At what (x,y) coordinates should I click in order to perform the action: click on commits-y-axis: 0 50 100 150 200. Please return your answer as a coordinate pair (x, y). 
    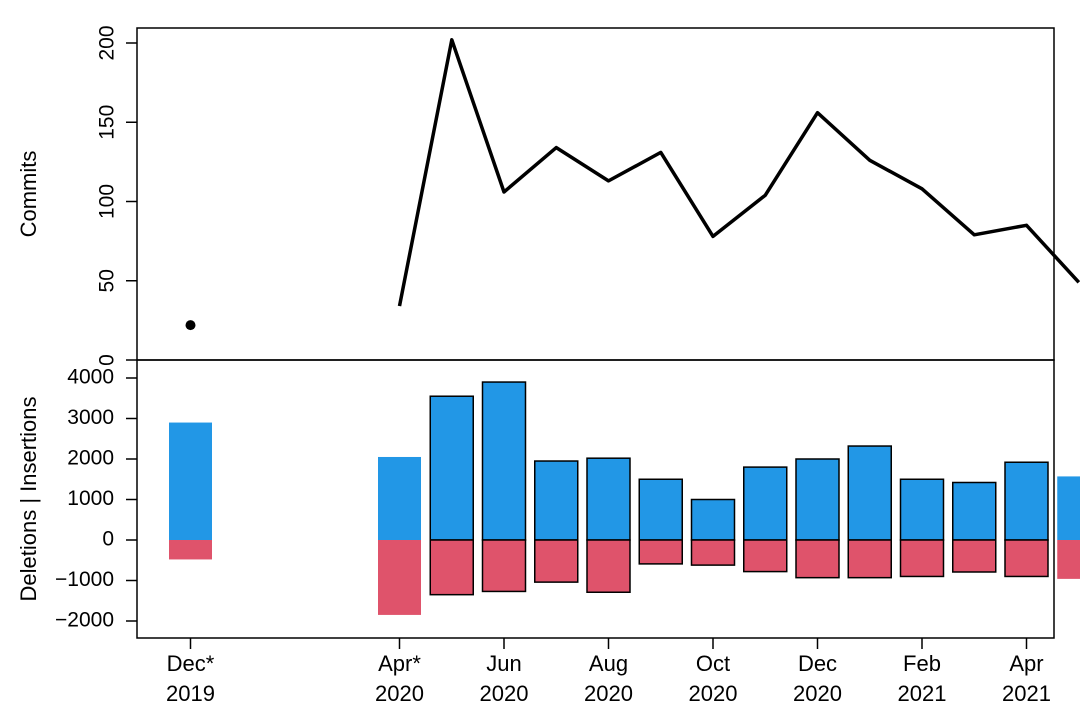
    Looking at the image, I should click on (116, 195).